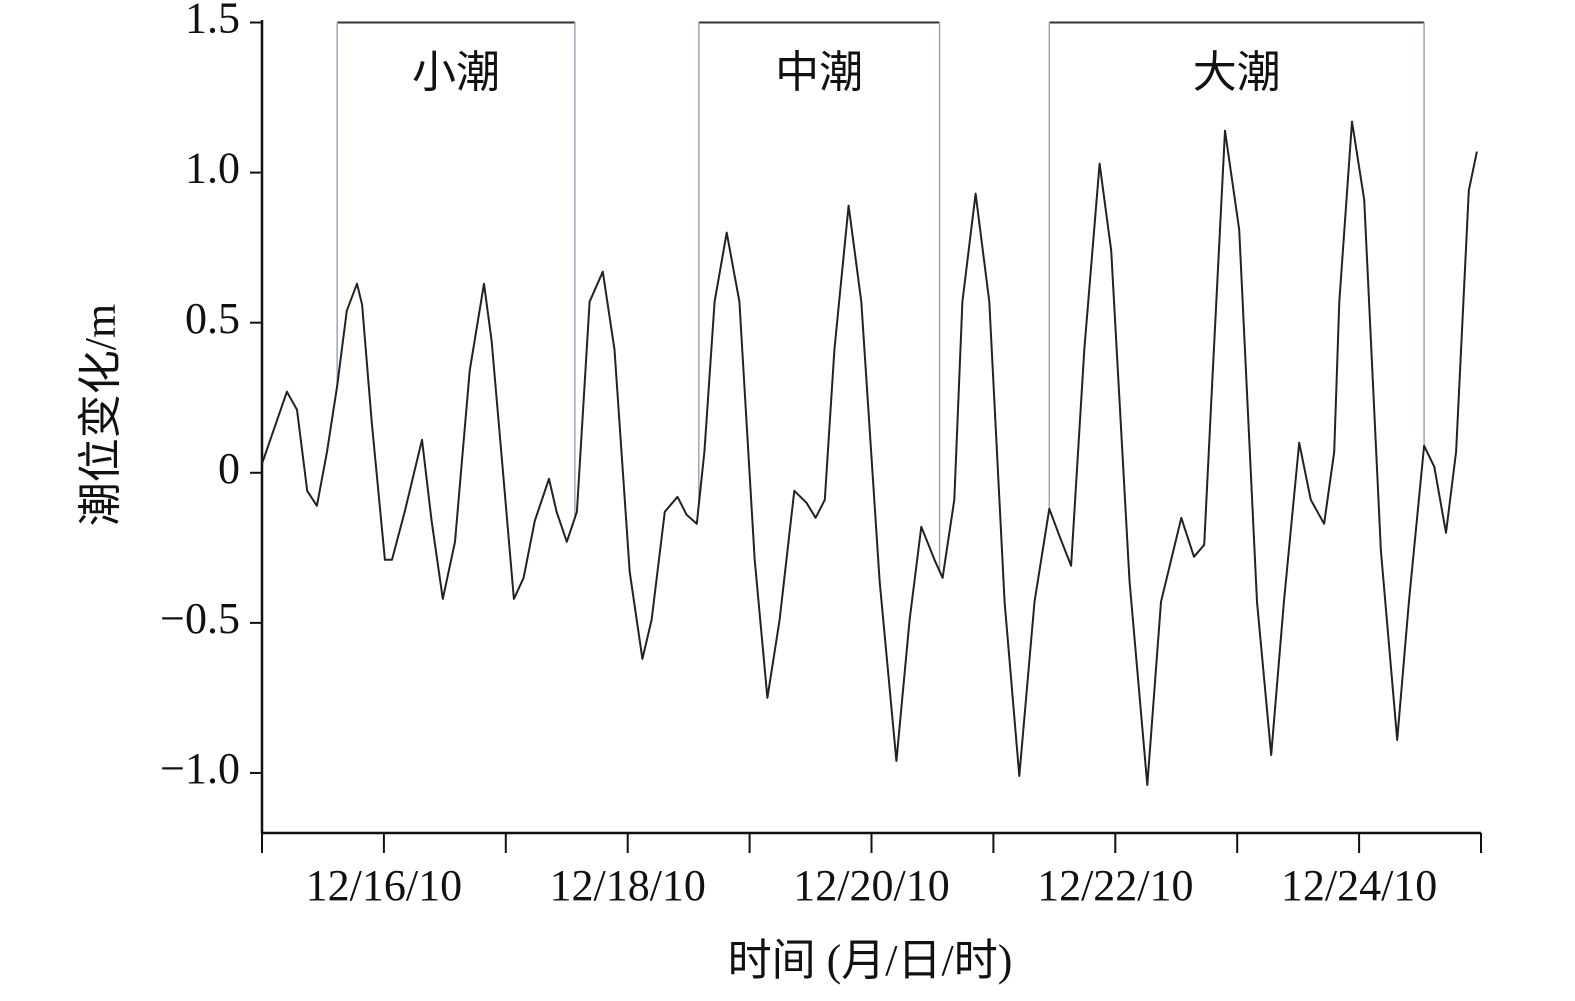 Image resolution: width=1575 pixels, height=1001 pixels. Describe the element at coordinates (212, 21) in the screenshot. I see `y-tick-label: 1.5` at that location.